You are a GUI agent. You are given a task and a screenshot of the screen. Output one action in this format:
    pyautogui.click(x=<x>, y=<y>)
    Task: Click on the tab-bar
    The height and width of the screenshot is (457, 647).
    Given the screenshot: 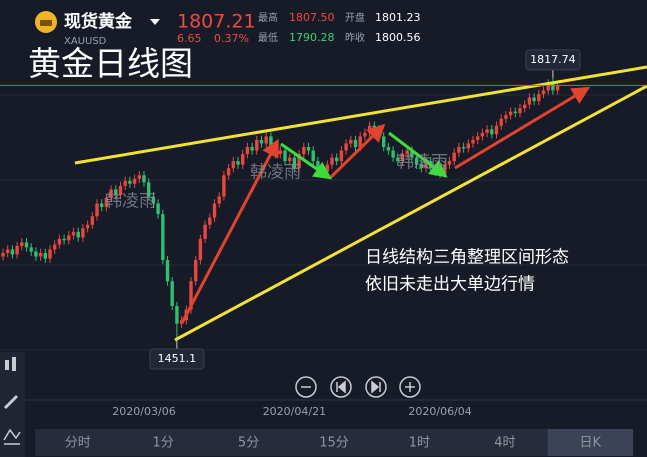 What is the action you would take?
    pyautogui.click(x=334, y=442)
    